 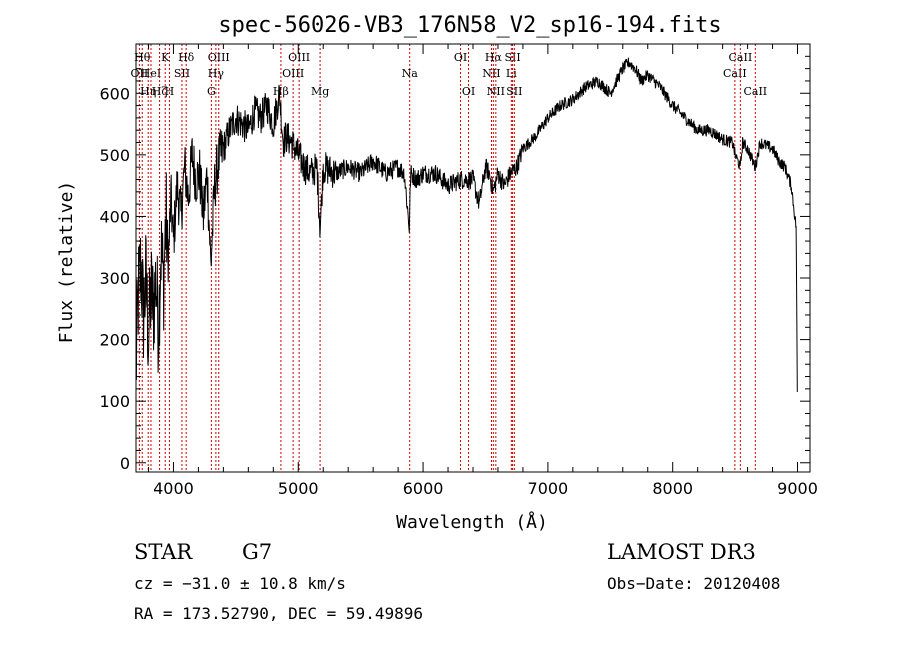 What do you see at coordinates (142, 57) in the screenshot?
I see `line-label: Hθ` at bounding box center [142, 57].